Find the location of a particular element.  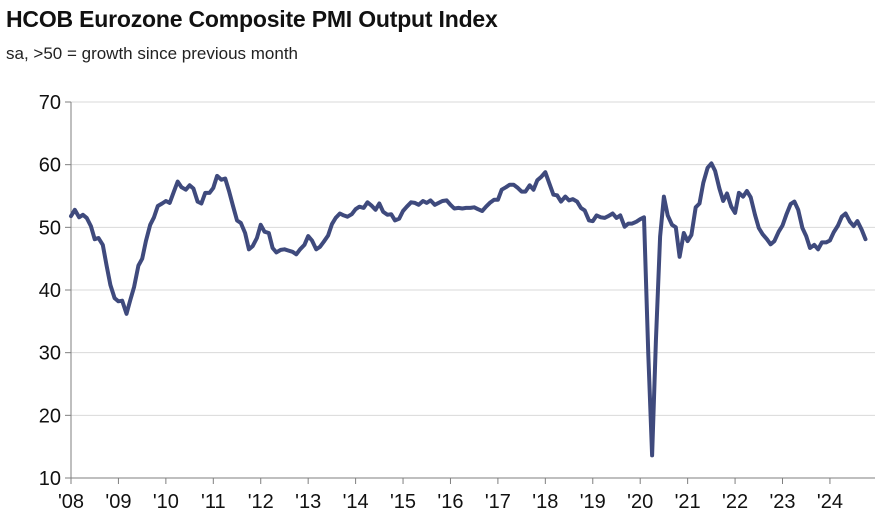

x-tick-label: '12 is located at coordinates (261, 502).